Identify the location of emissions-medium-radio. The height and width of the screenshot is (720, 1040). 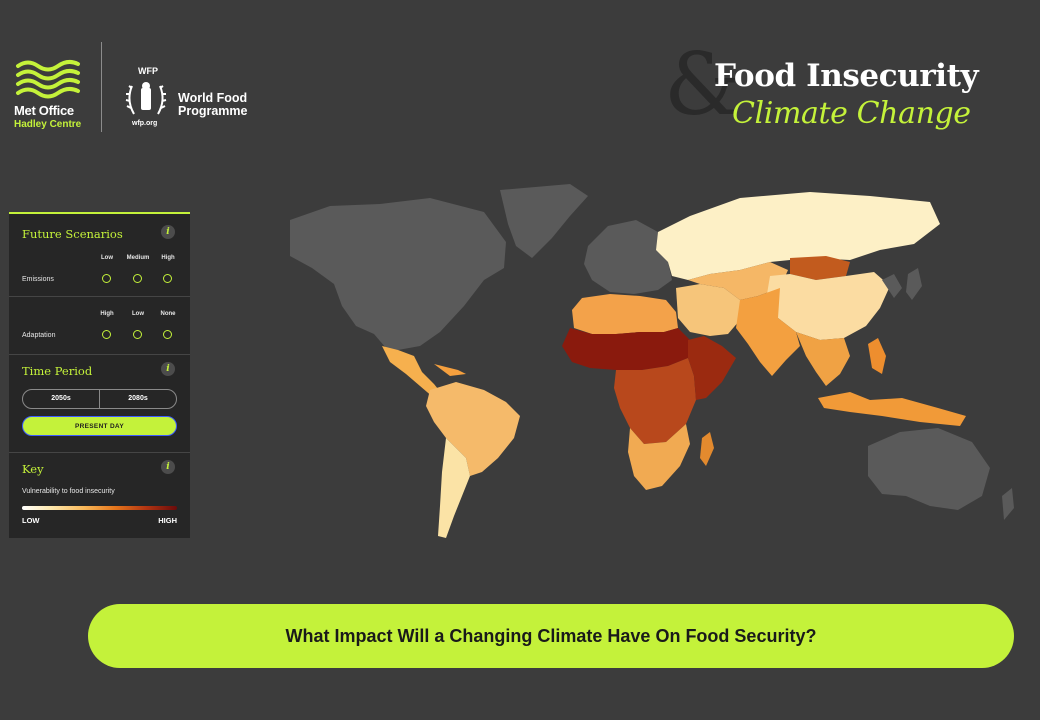
(137, 278).